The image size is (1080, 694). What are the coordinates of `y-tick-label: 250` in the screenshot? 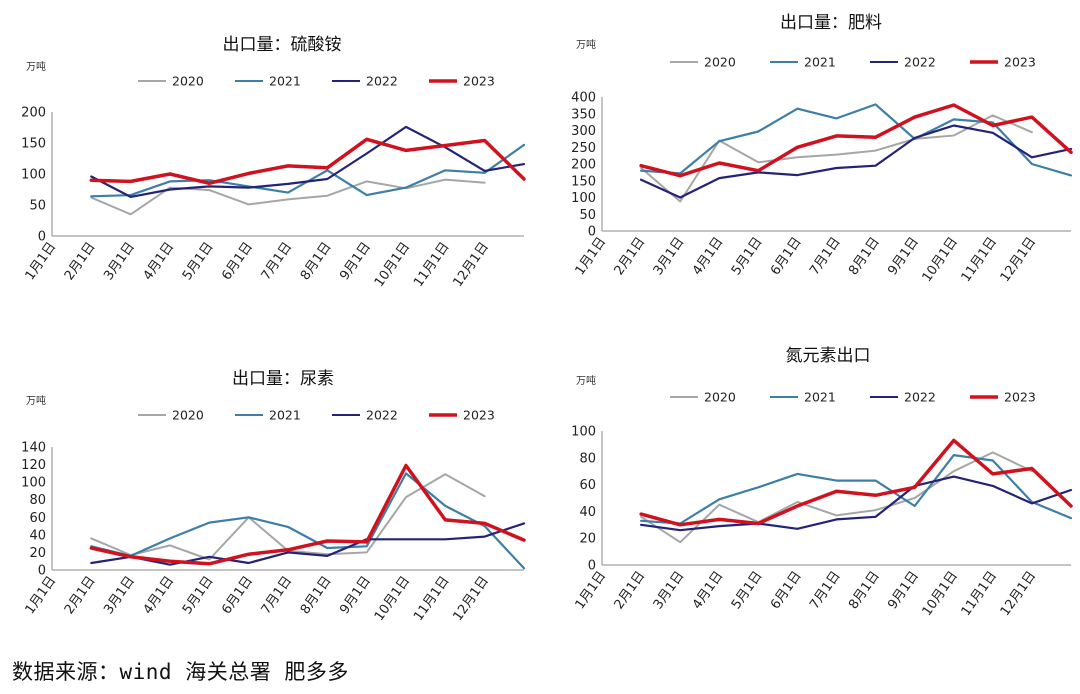 It's located at (583, 148).